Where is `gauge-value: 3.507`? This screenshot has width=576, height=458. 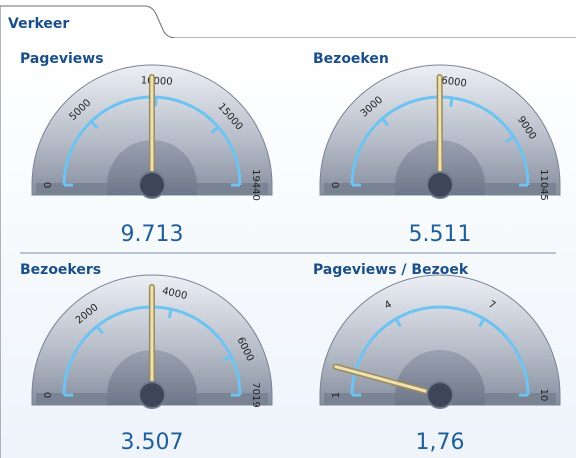 gauge-value: 3.507 is located at coordinates (152, 442).